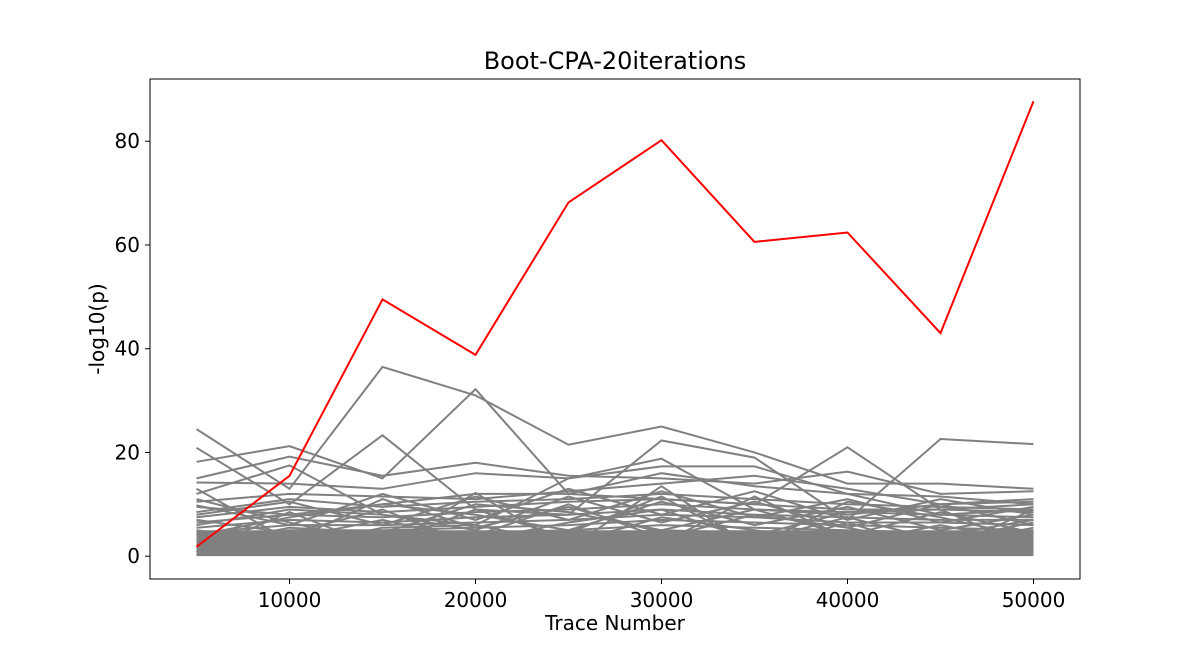  What do you see at coordinates (476, 600) in the screenshot?
I see `x-tick-label-20000: 20000` at bounding box center [476, 600].